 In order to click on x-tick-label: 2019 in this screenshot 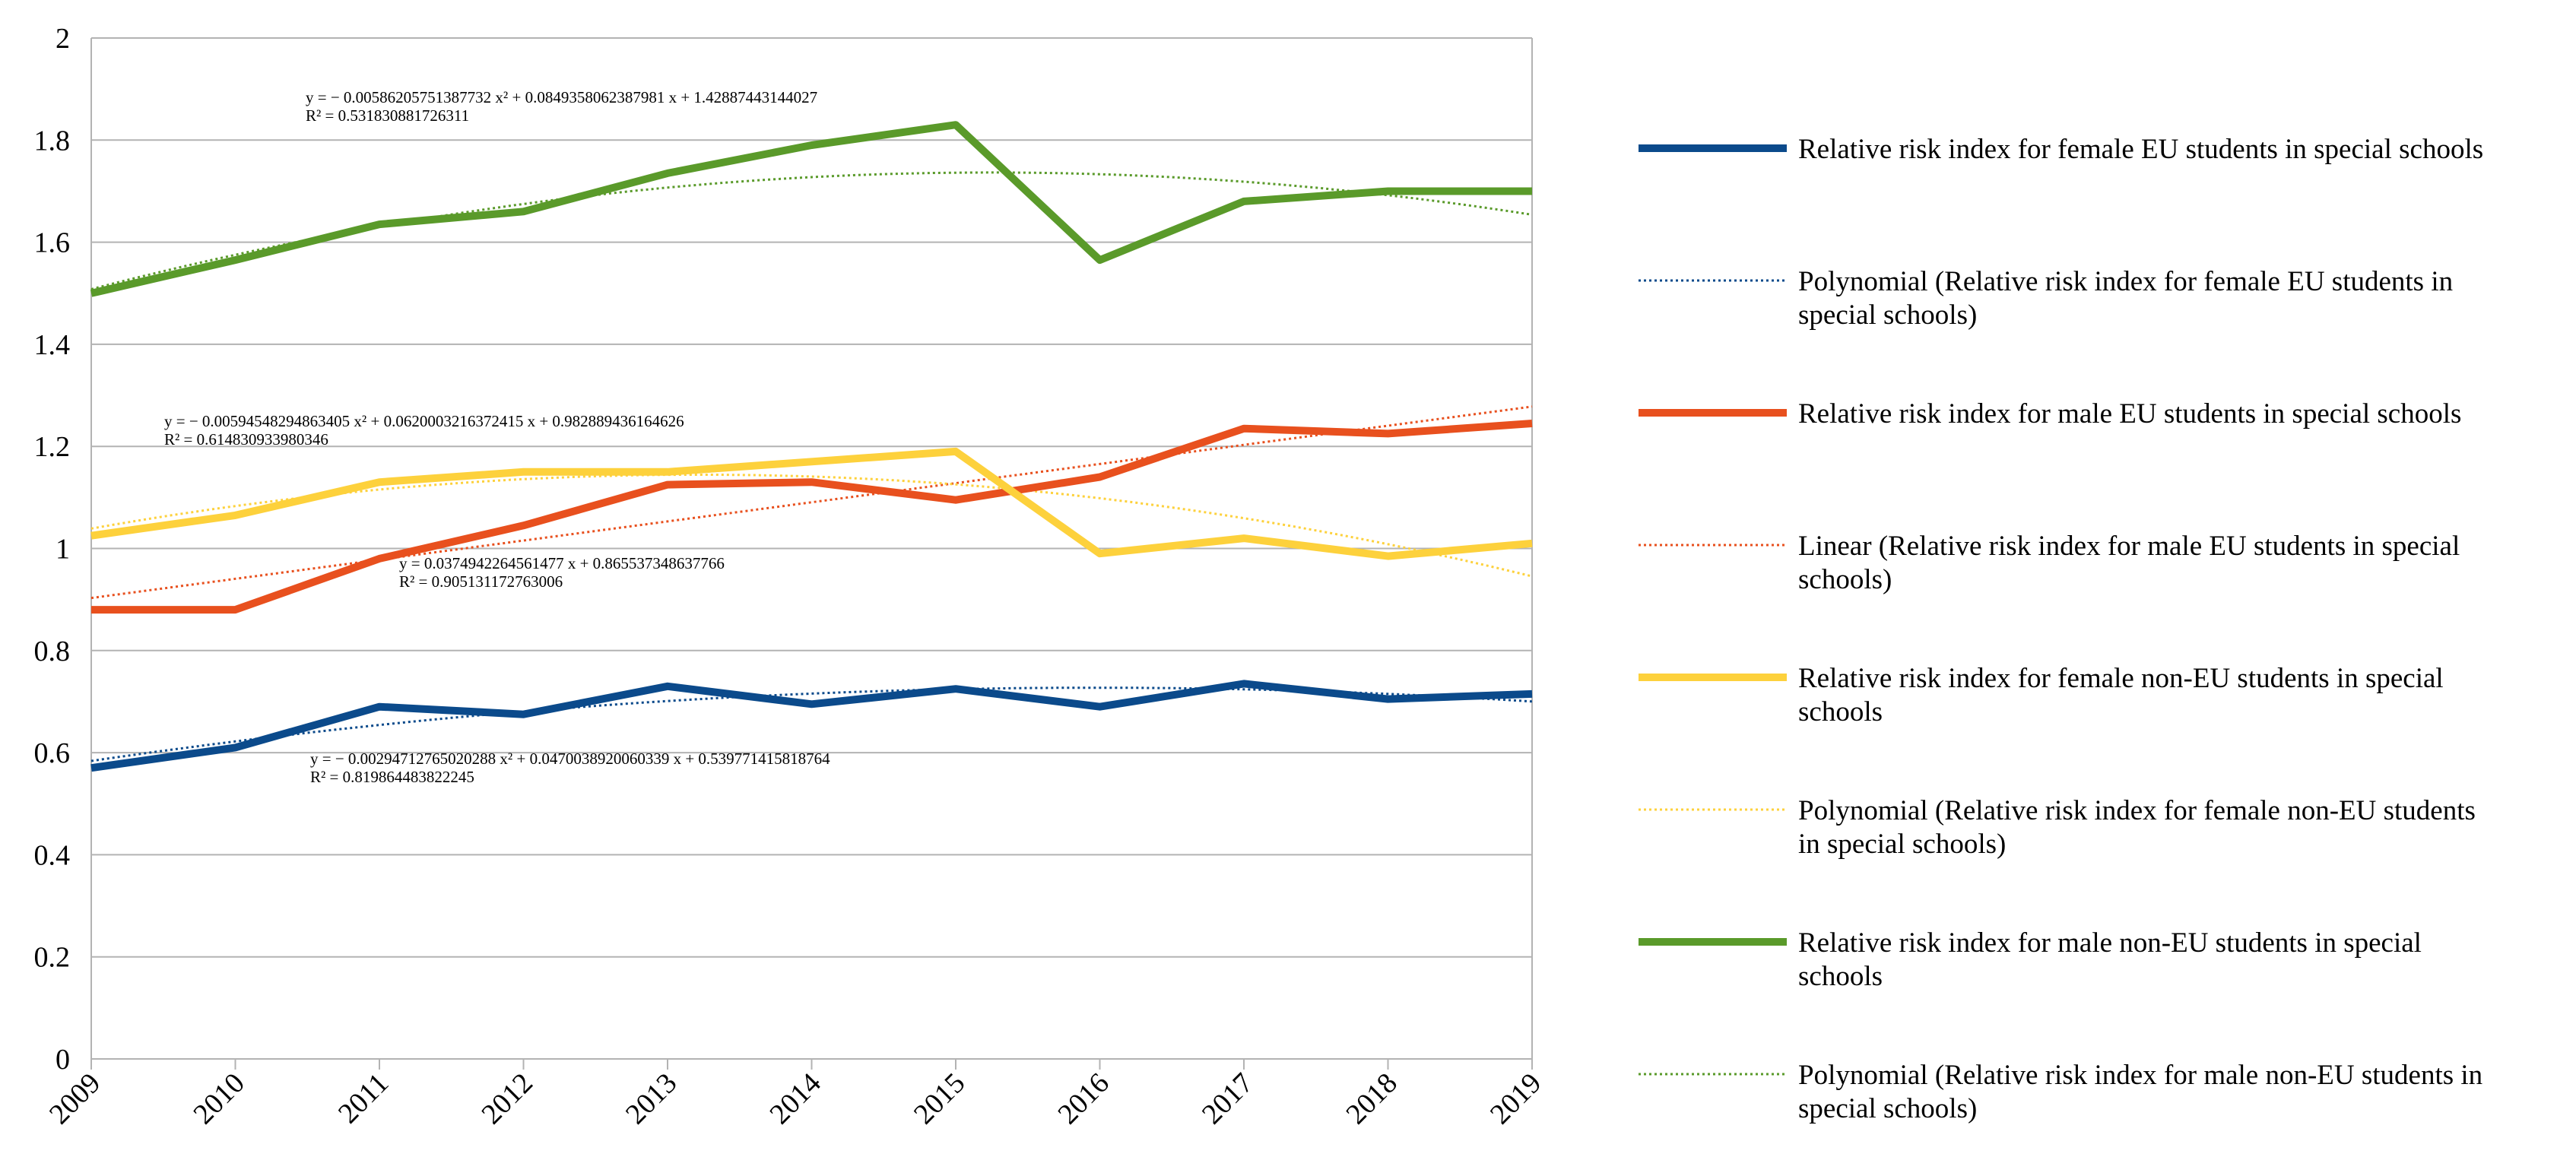, I will do `click(1516, 1098)`.